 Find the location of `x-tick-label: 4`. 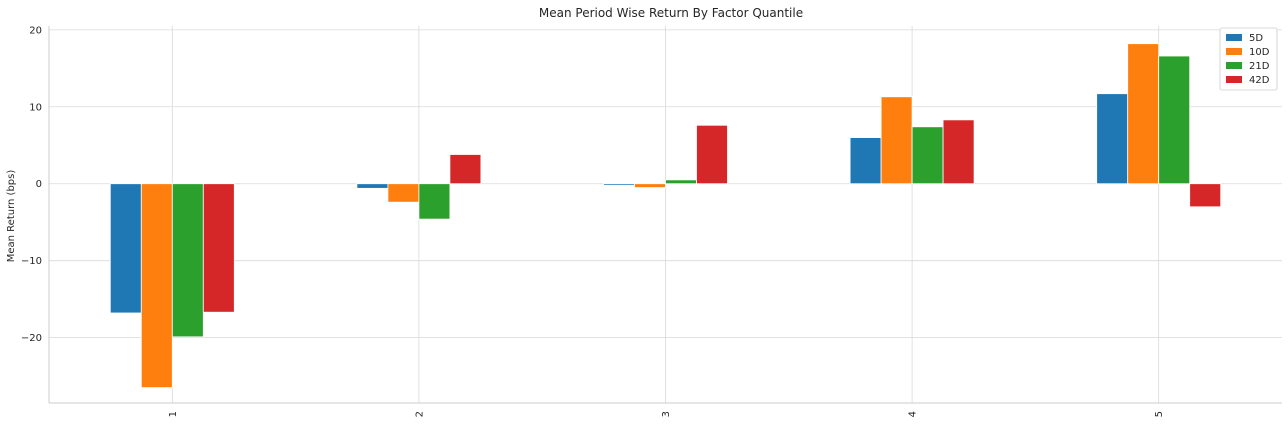

x-tick-label: 4 is located at coordinates (913, 414).